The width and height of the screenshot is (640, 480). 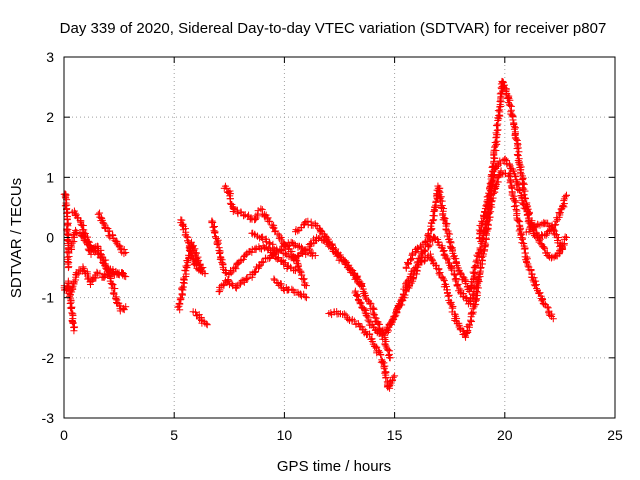 What do you see at coordinates (50, 117) in the screenshot?
I see `y-tick-label: 2` at bounding box center [50, 117].